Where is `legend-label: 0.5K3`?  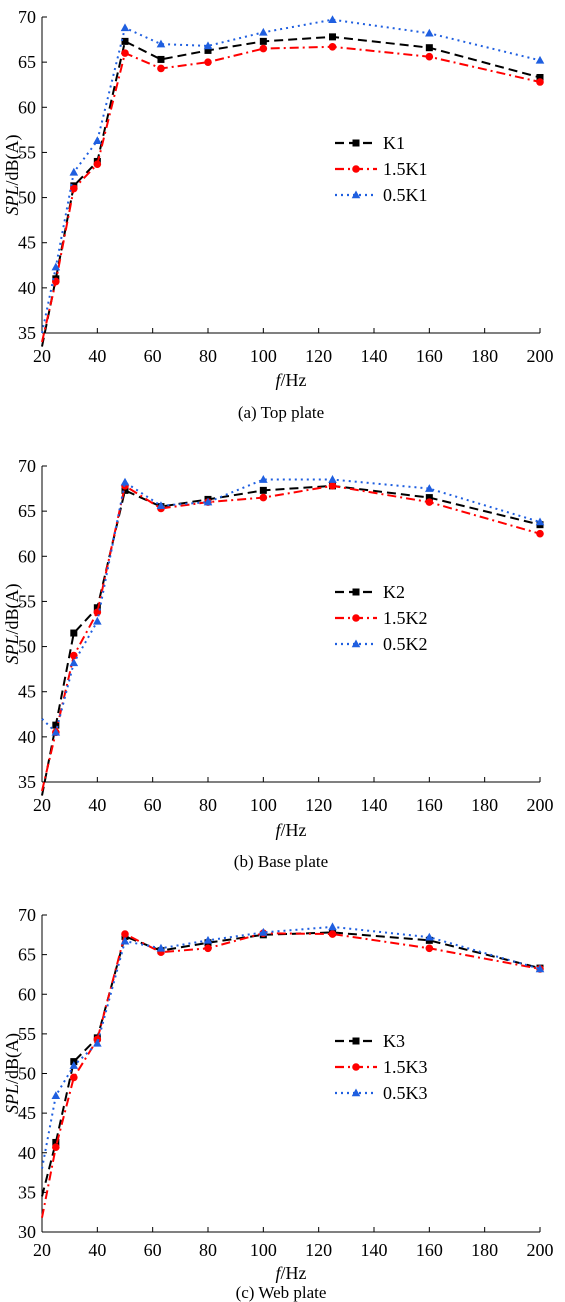 legend-label: 0.5K3 is located at coordinates (405, 1093).